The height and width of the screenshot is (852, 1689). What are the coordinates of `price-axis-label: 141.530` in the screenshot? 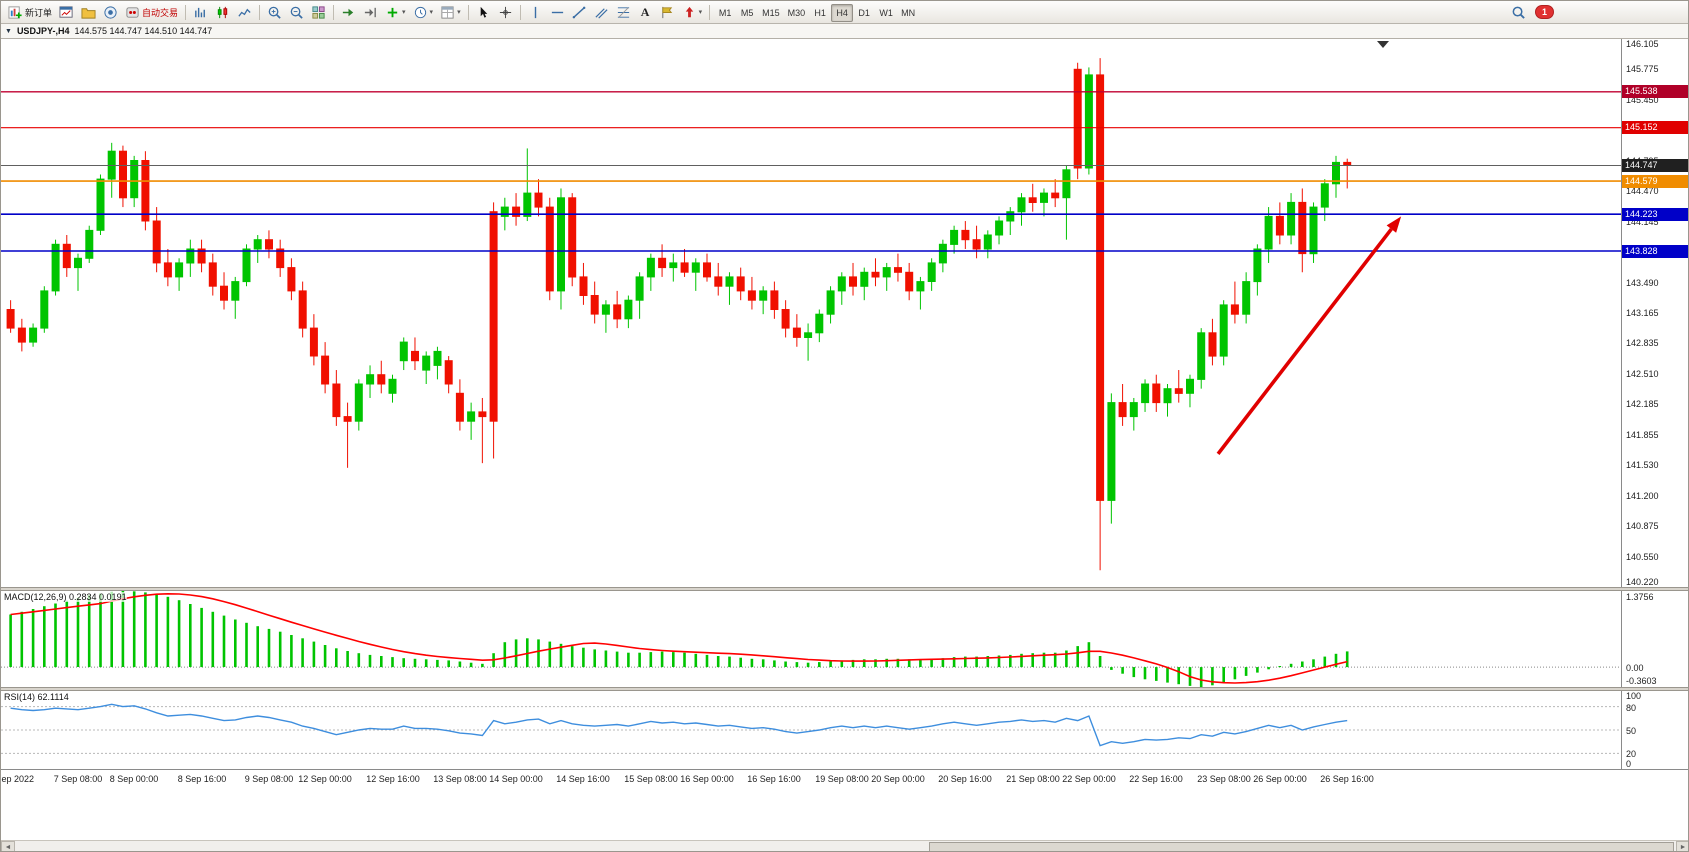 It's located at (1642, 465).